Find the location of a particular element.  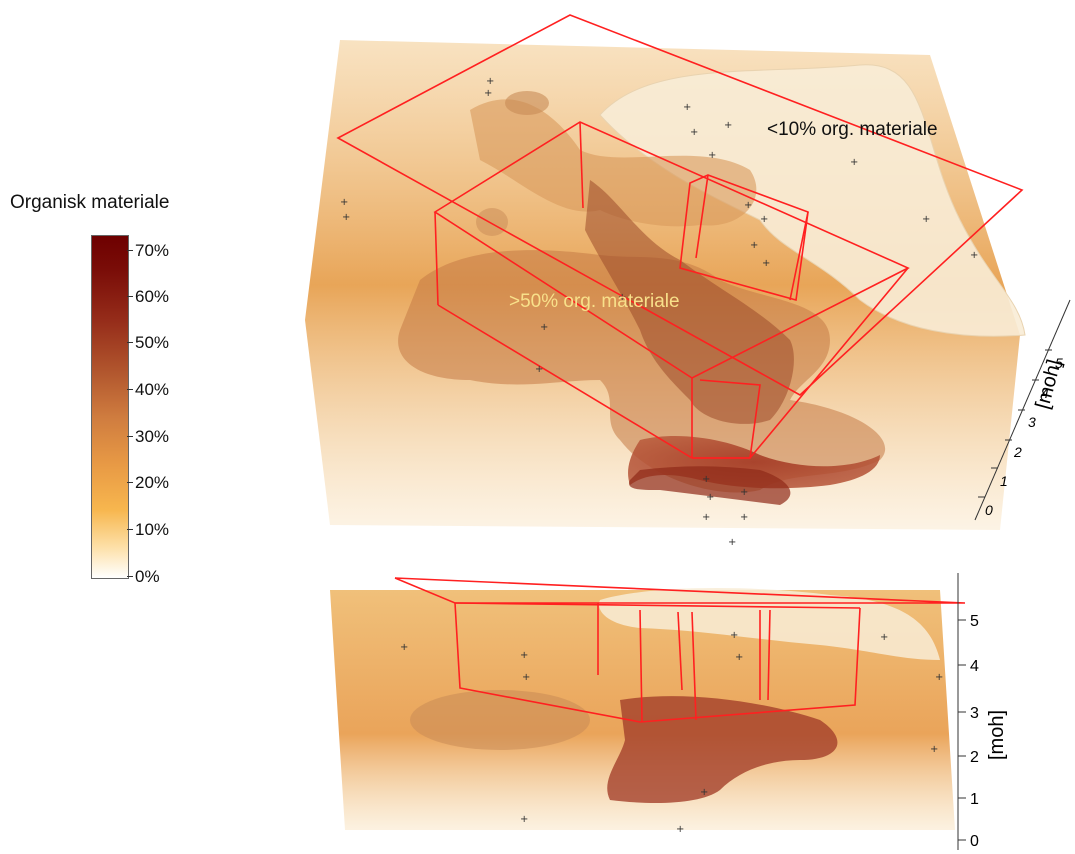

colorbar is located at coordinates (110, 407).